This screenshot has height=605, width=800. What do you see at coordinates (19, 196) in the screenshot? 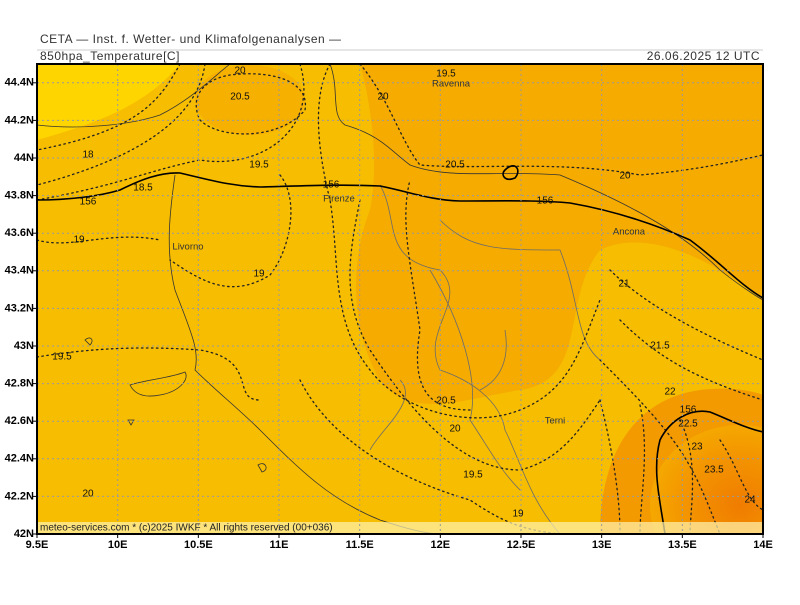
I see `y-tick-label: 43.8N` at bounding box center [19, 196].